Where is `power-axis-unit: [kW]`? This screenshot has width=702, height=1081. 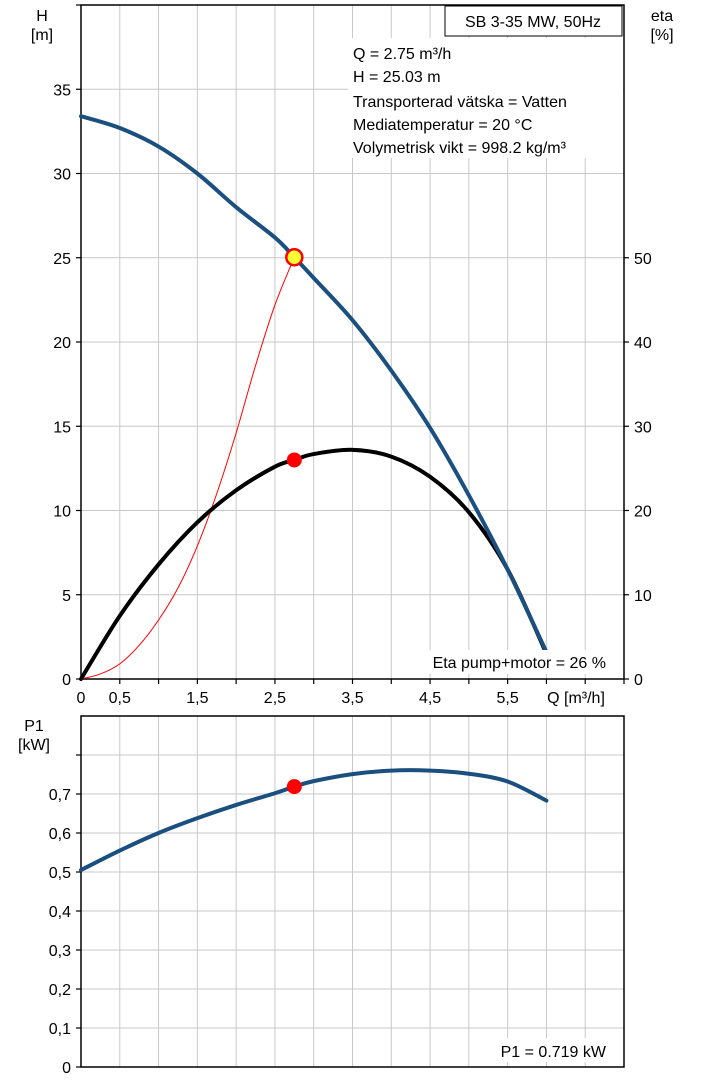
power-axis-unit: [kW] is located at coordinates (34, 745).